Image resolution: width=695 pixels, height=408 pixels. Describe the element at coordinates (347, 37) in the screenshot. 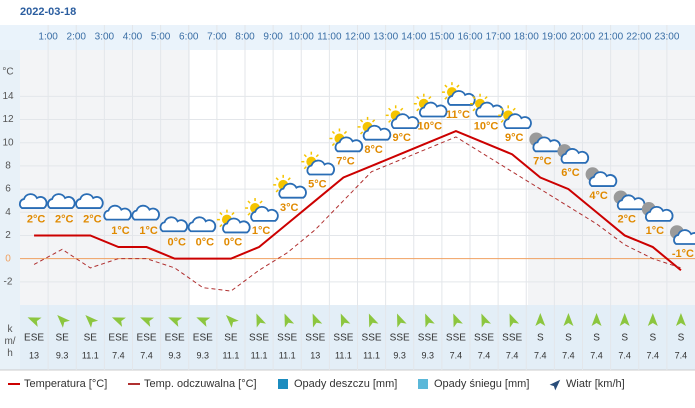

I see `hour-band` at that location.